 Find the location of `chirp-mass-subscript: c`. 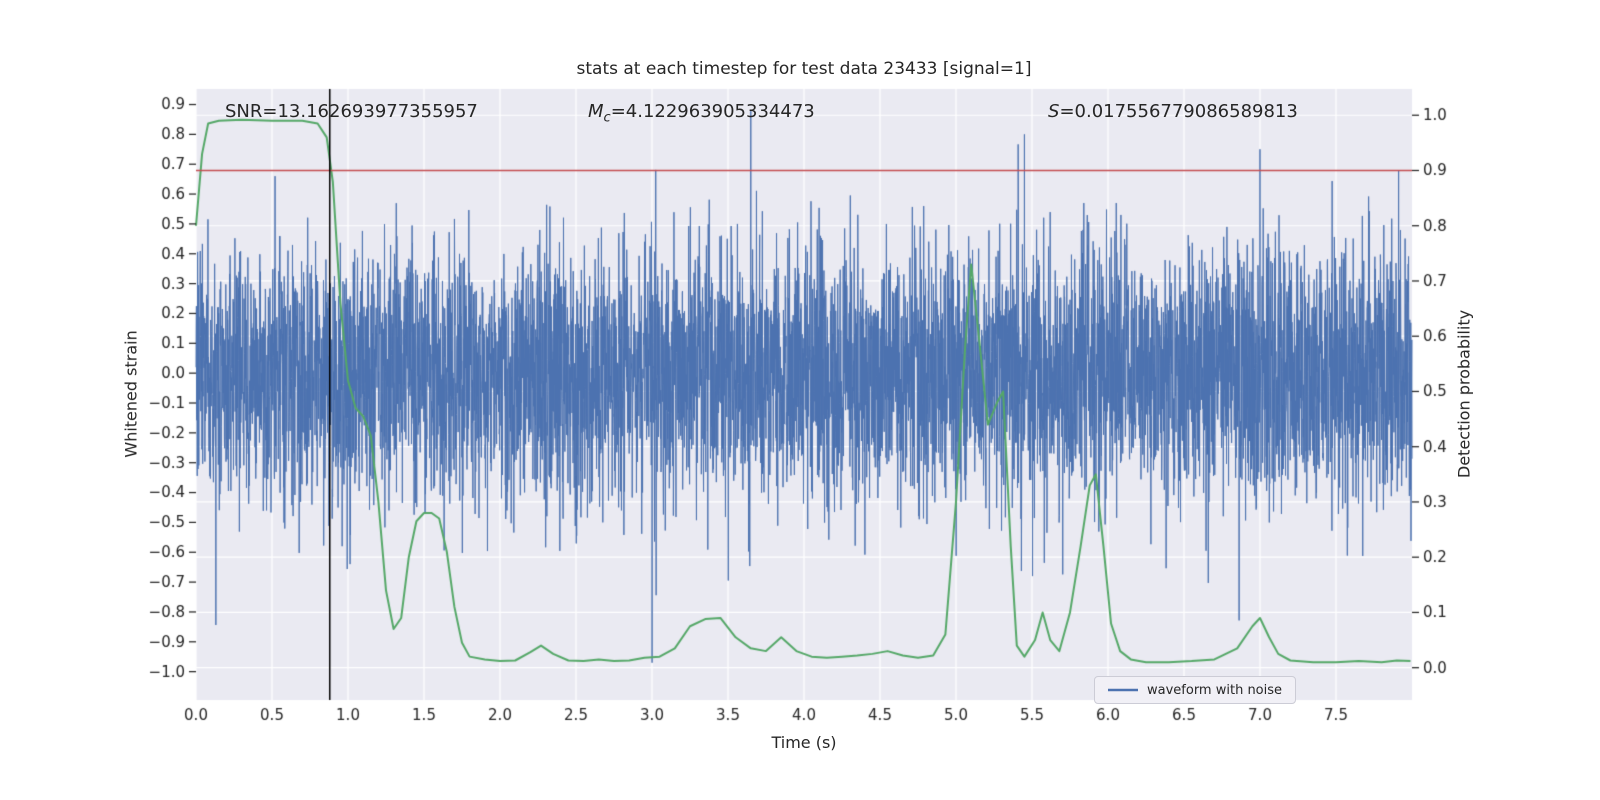

chirp-mass-subscript: c is located at coordinates (607, 118).